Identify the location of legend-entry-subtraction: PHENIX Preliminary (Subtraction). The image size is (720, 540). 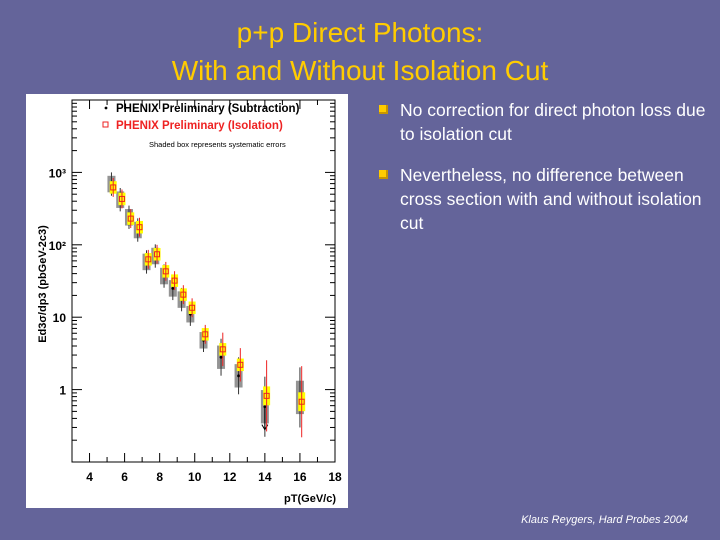
(208, 109).